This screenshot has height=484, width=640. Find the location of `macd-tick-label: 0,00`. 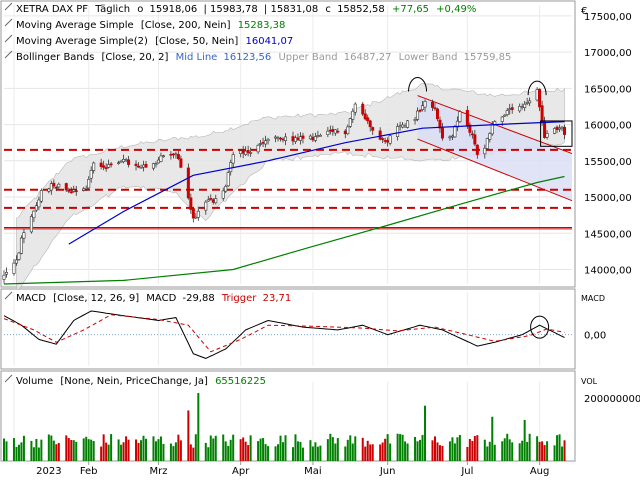

macd-tick-label: 0,00 is located at coordinates (595, 336).